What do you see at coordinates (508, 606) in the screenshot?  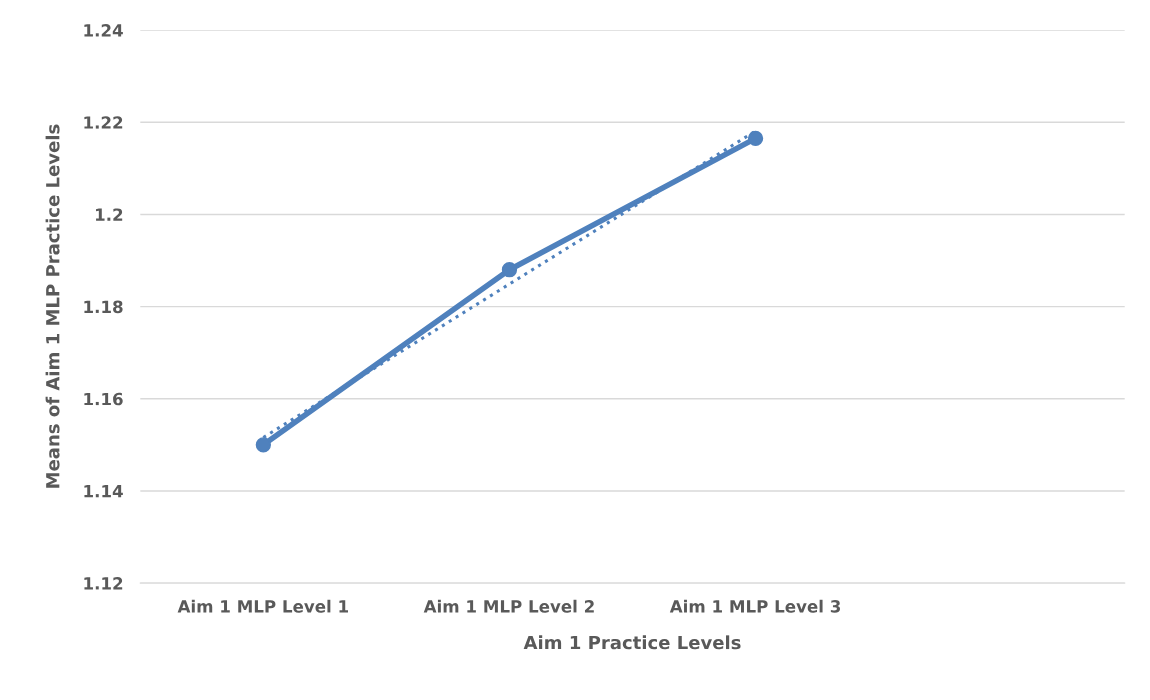 I see `x-tick-label: Aim 1 MLP Level 2` at bounding box center [508, 606].